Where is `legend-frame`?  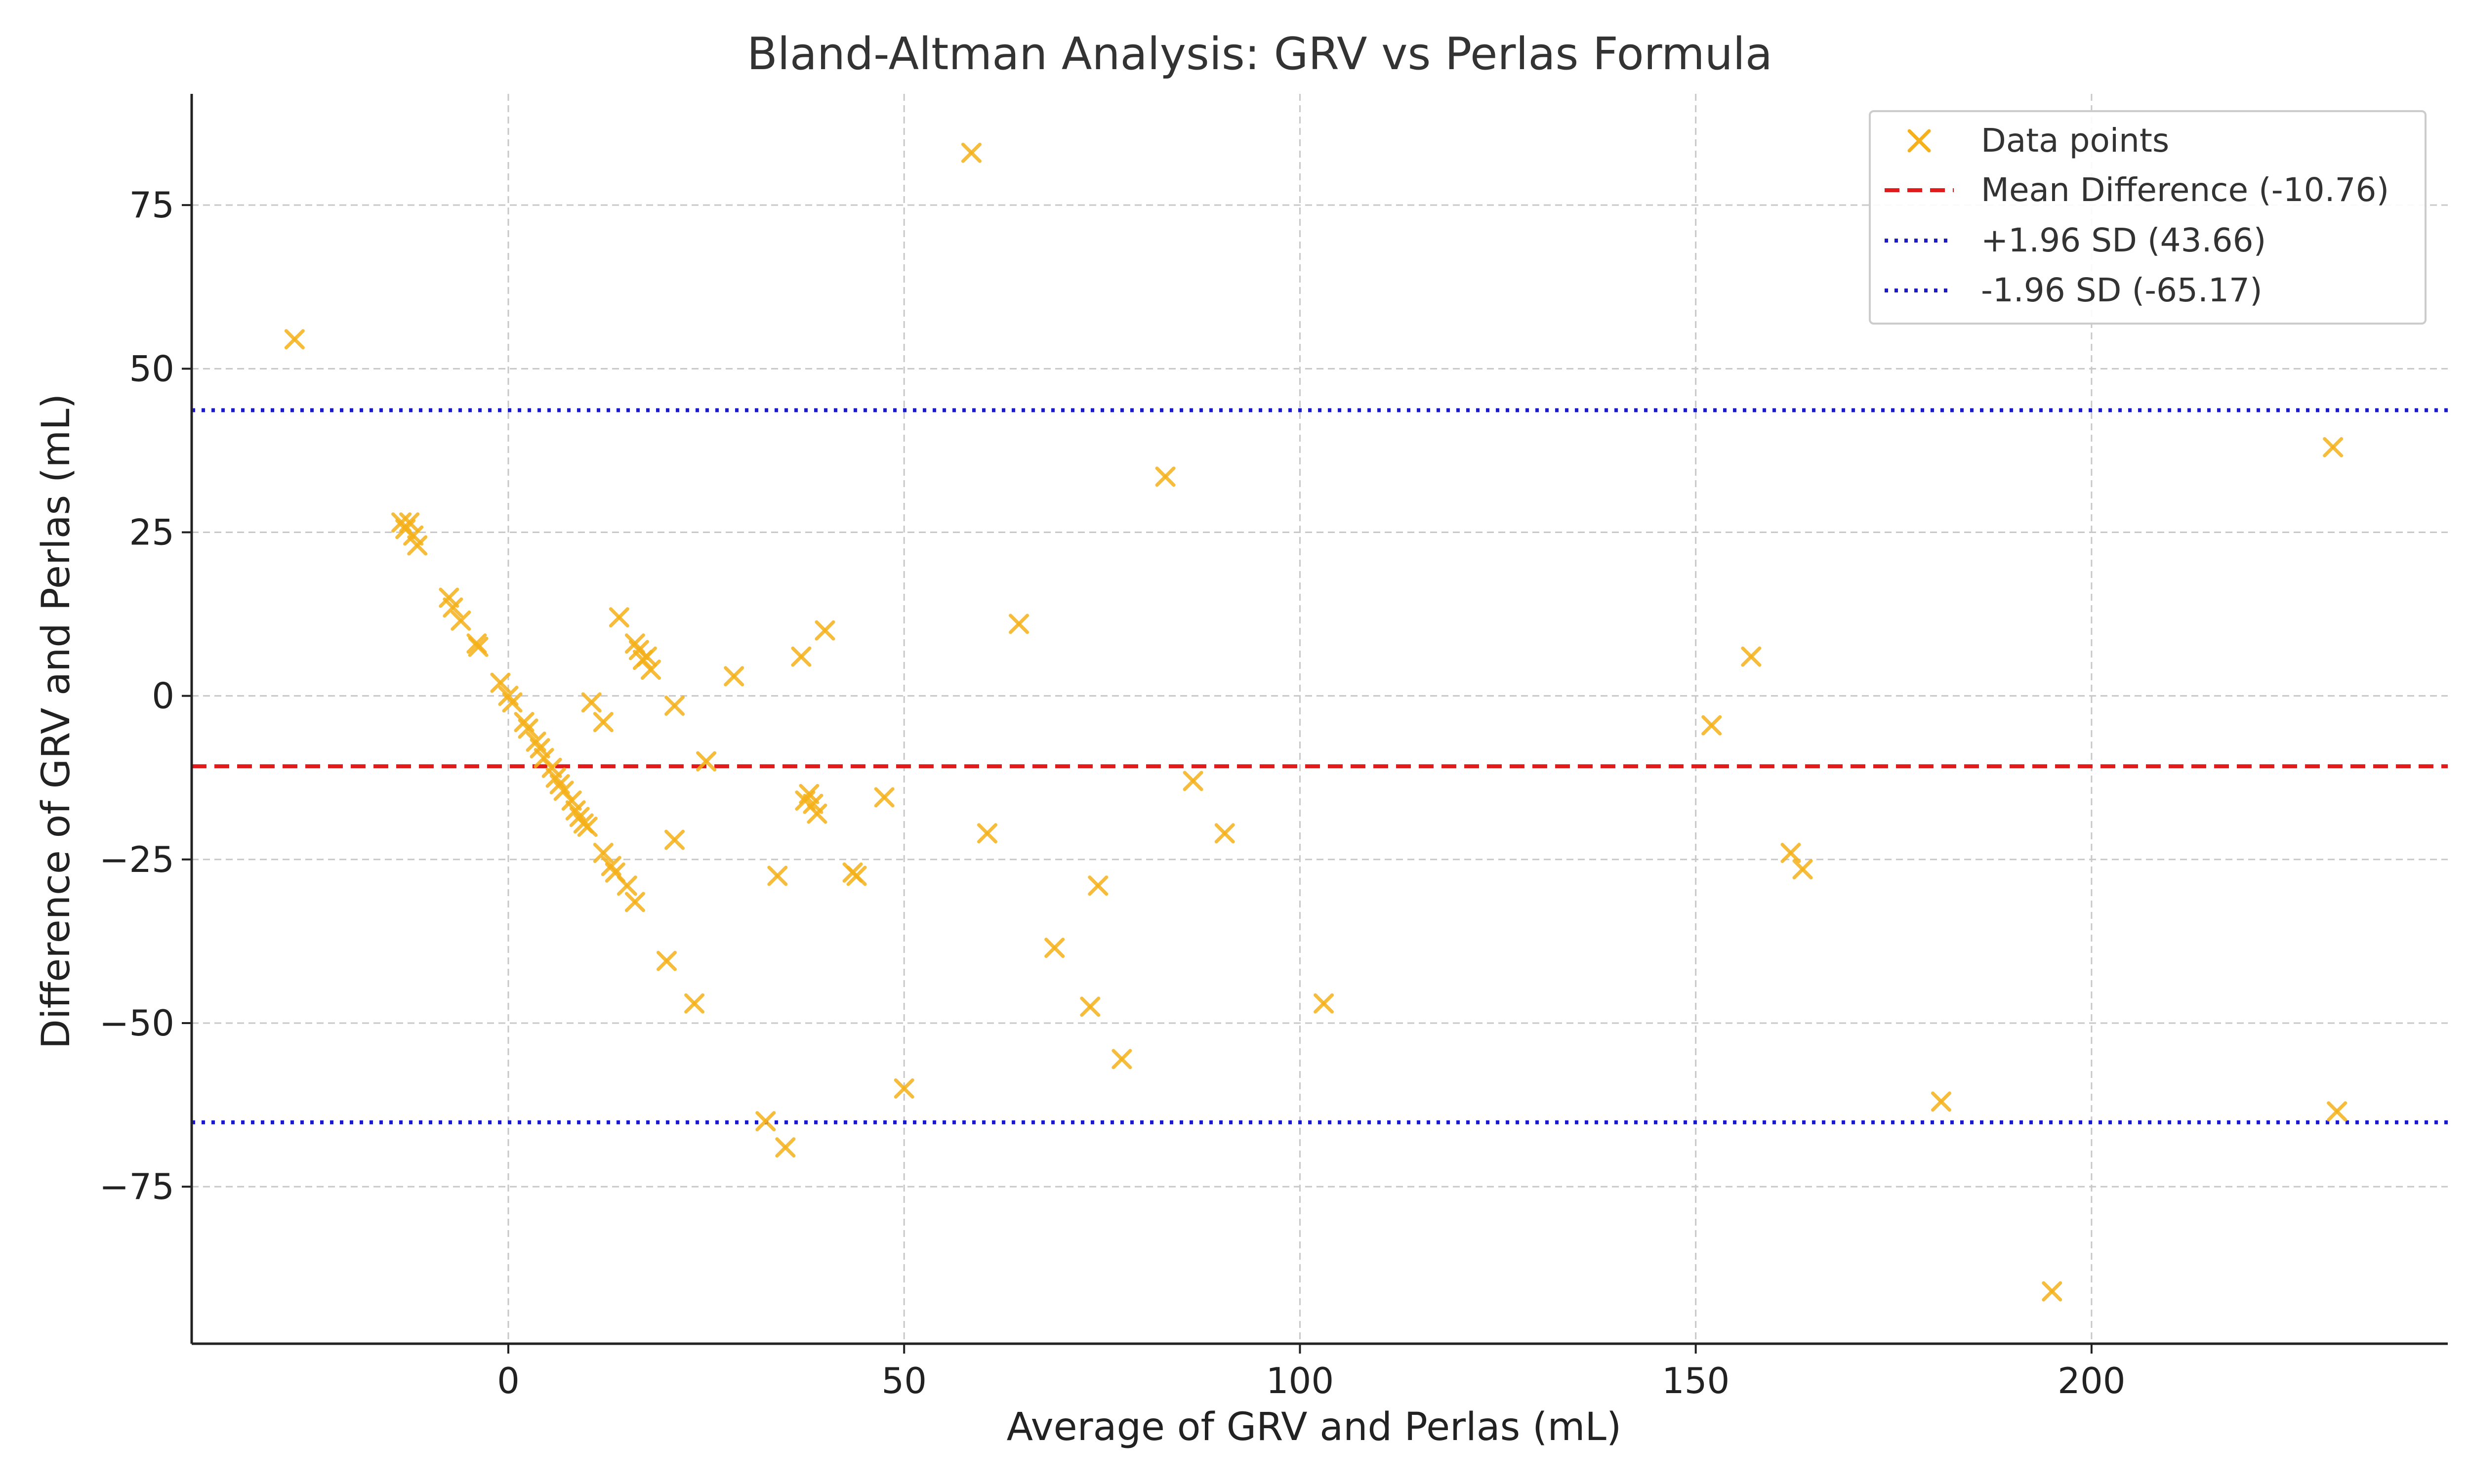
legend-frame is located at coordinates (2148, 217).